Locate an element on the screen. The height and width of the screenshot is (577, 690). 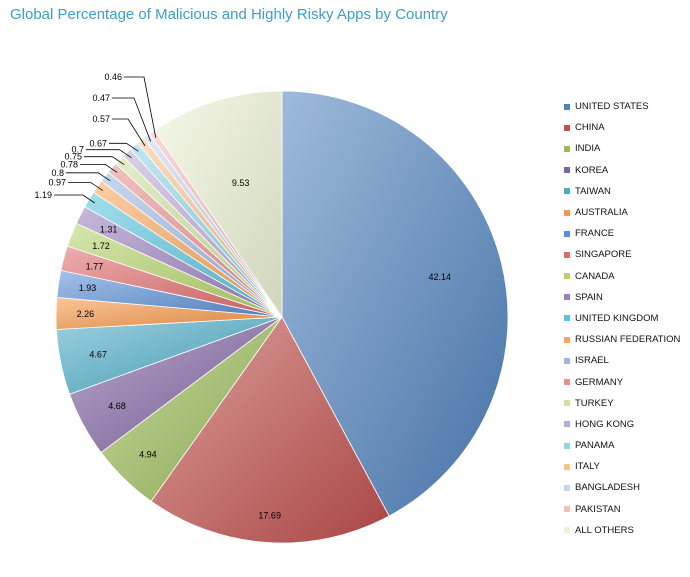
legend-item-pakistan: PAKISTAN is located at coordinates (622, 509).